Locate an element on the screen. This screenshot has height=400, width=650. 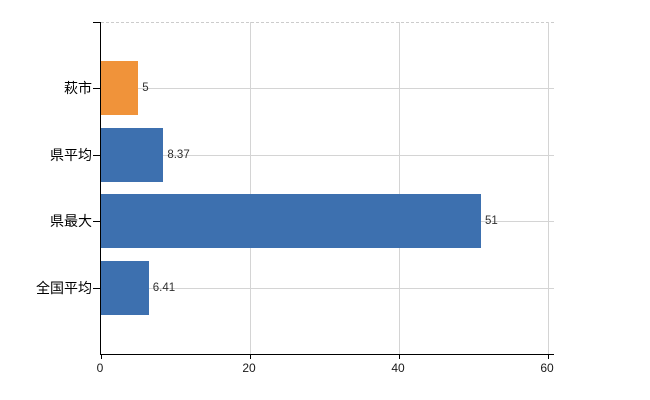
category-label: 全国平均 is located at coordinates (64, 287).